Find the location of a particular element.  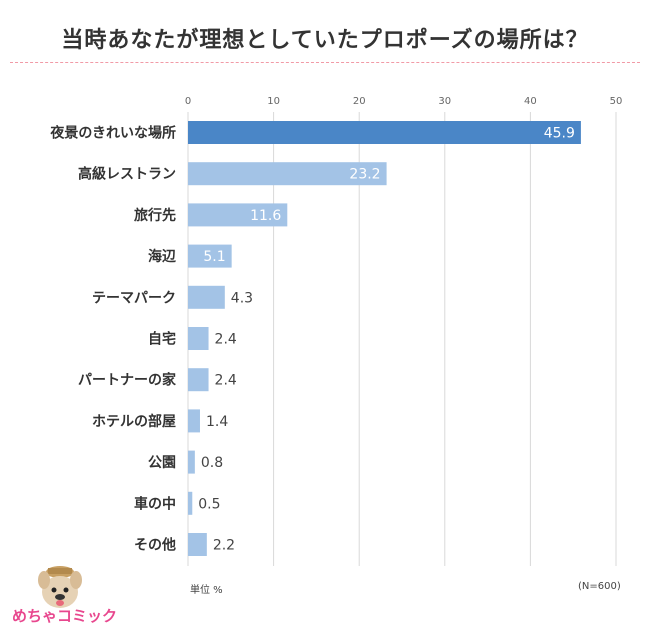

data-label: 45.9 is located at coordinates (559, 134).